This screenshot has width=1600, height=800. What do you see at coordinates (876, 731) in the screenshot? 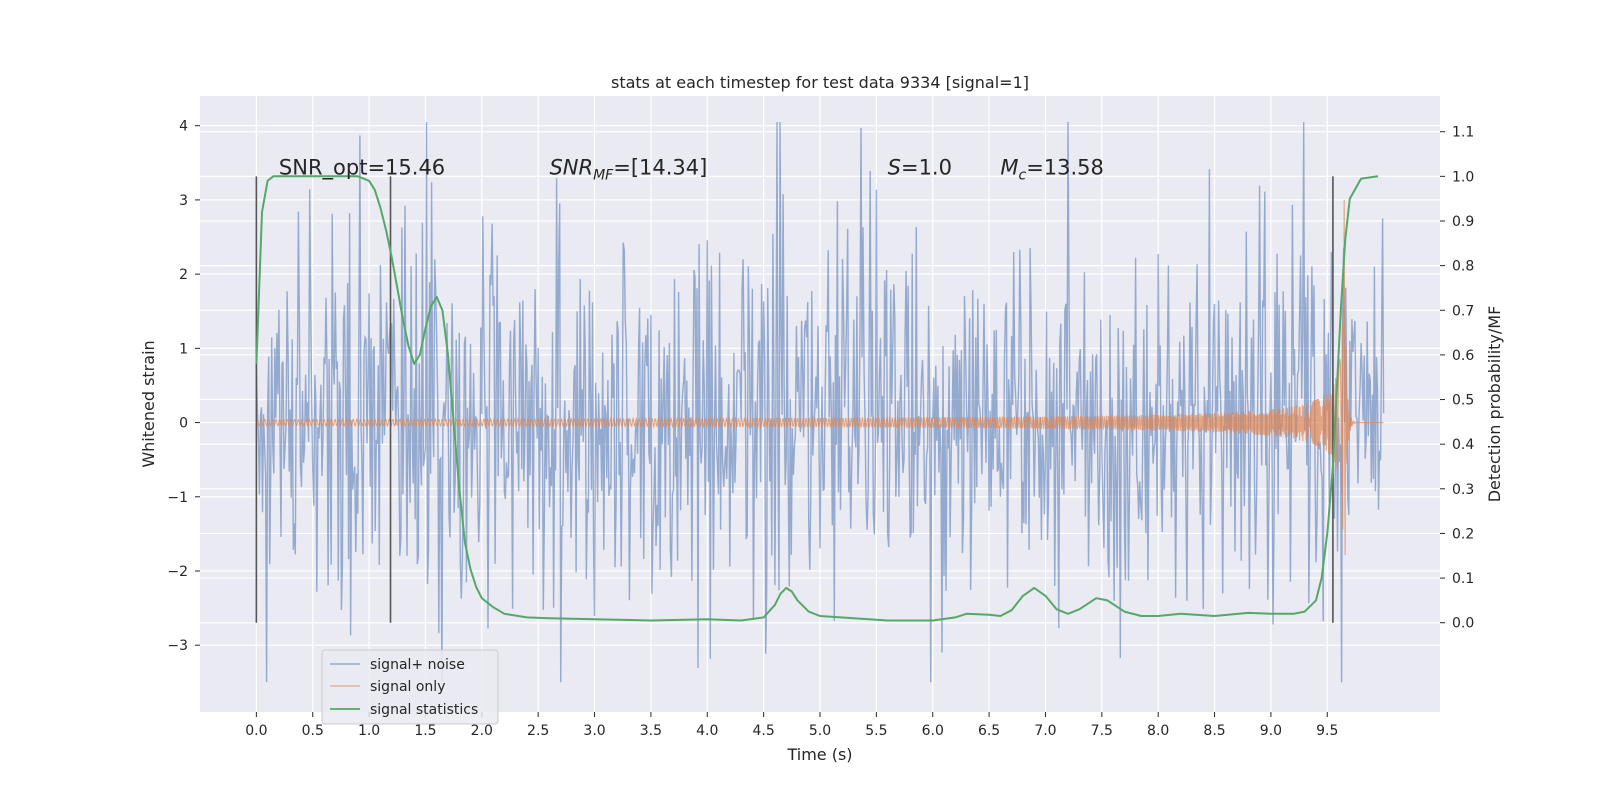
I see `x-tick-label-11: 5.5` at bounding box center [876, 731].